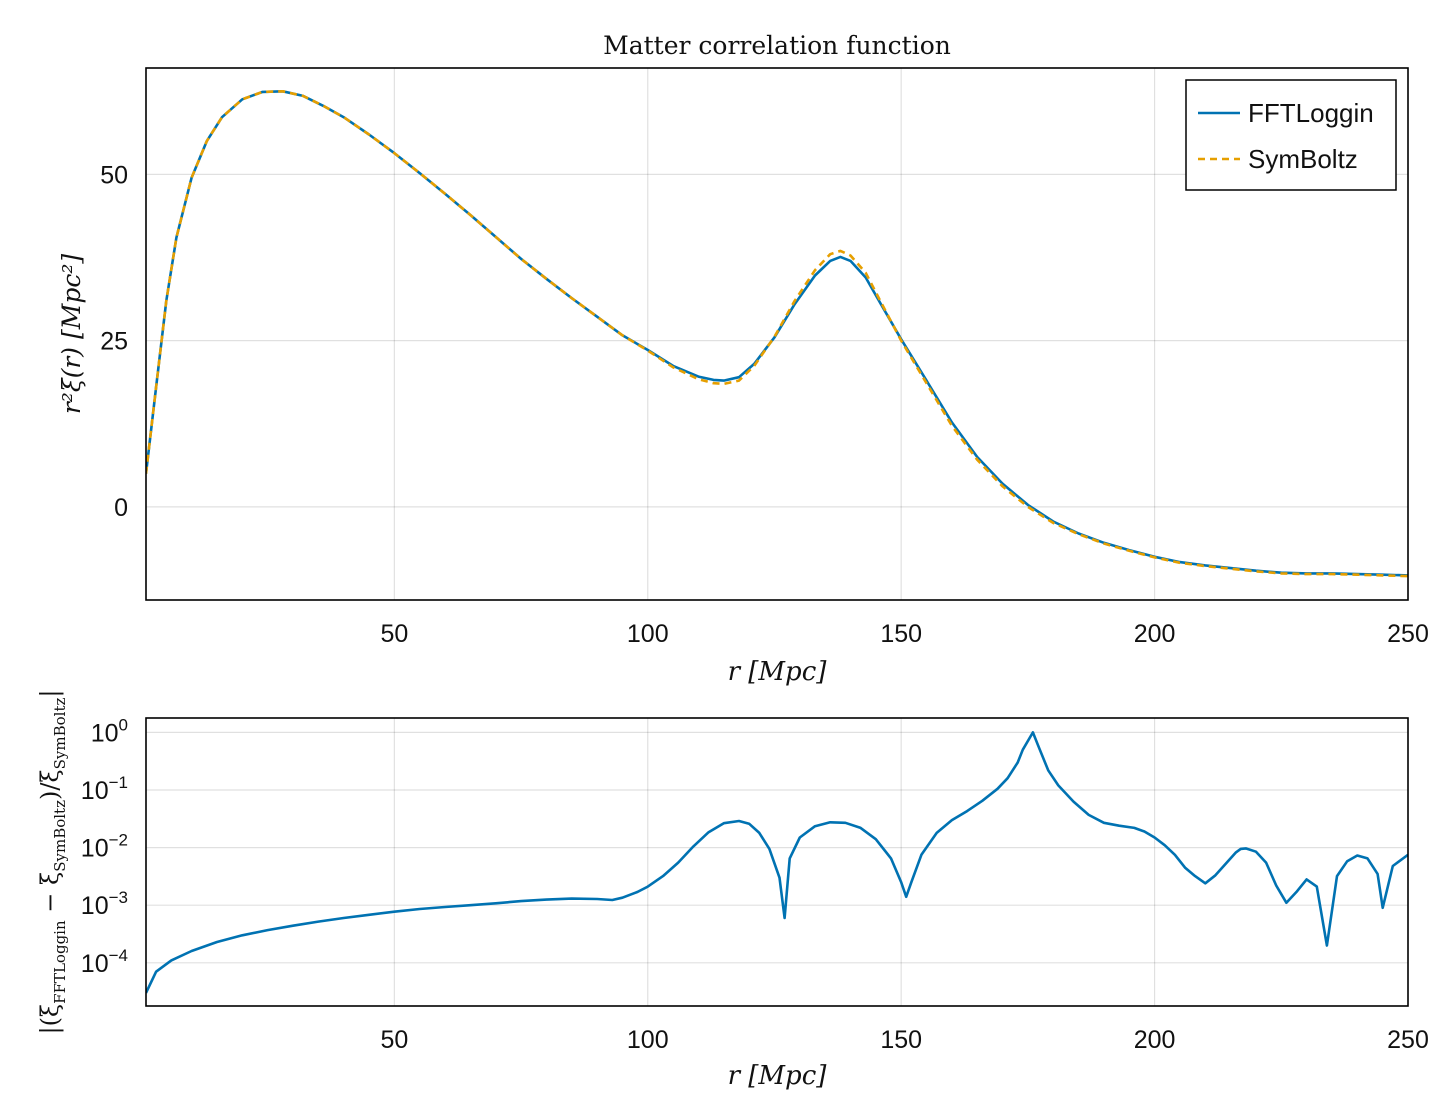 Image resolution: width=1440 pixels, height=1120 pixels. What do you see at coordinates (1408, 634) in the screenshot?
I see `top-x-tick-250: 250` at bounding box center [1408, 634].